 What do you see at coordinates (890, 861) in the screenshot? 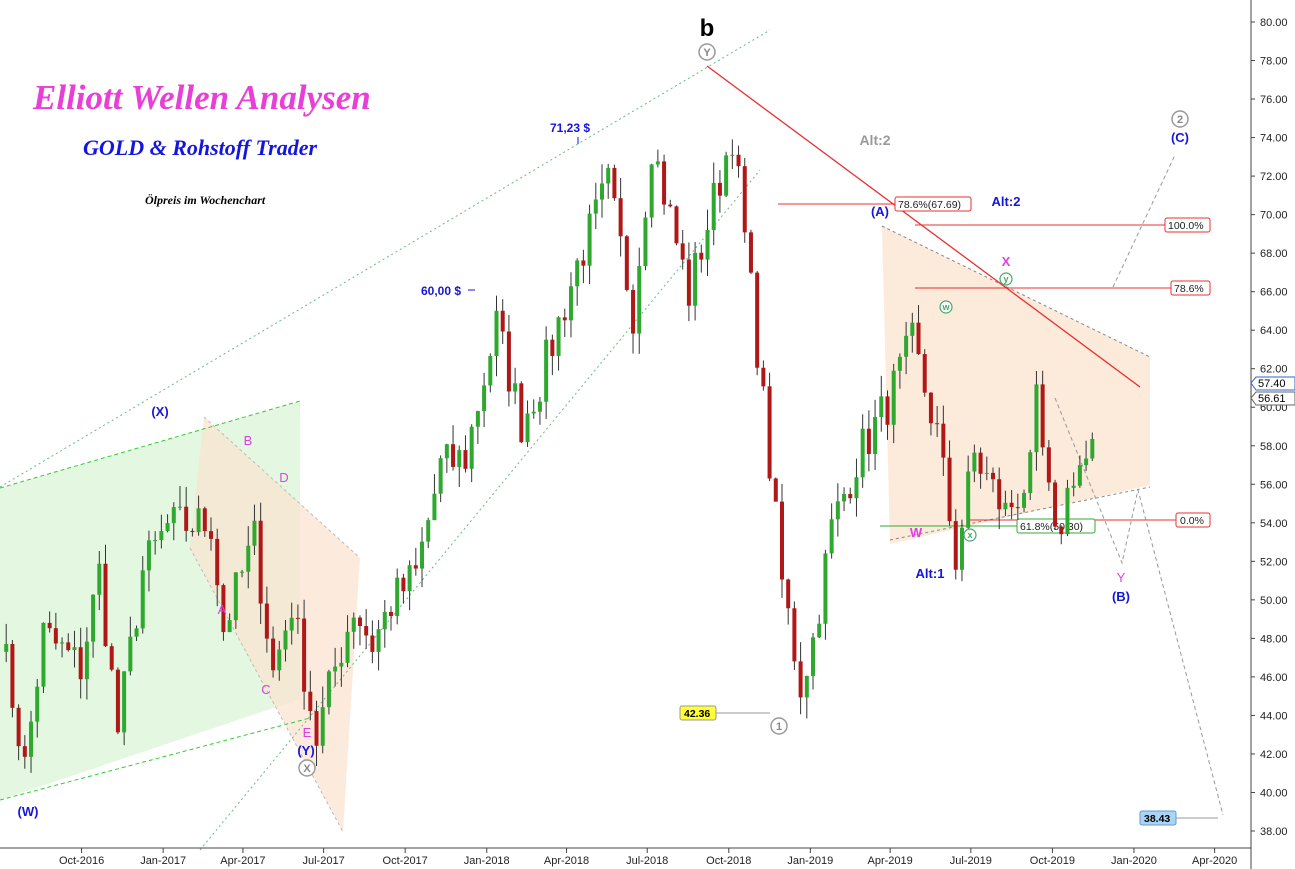
I see `x-tick-label: Apr-2019` at bounding box center [890, 861].